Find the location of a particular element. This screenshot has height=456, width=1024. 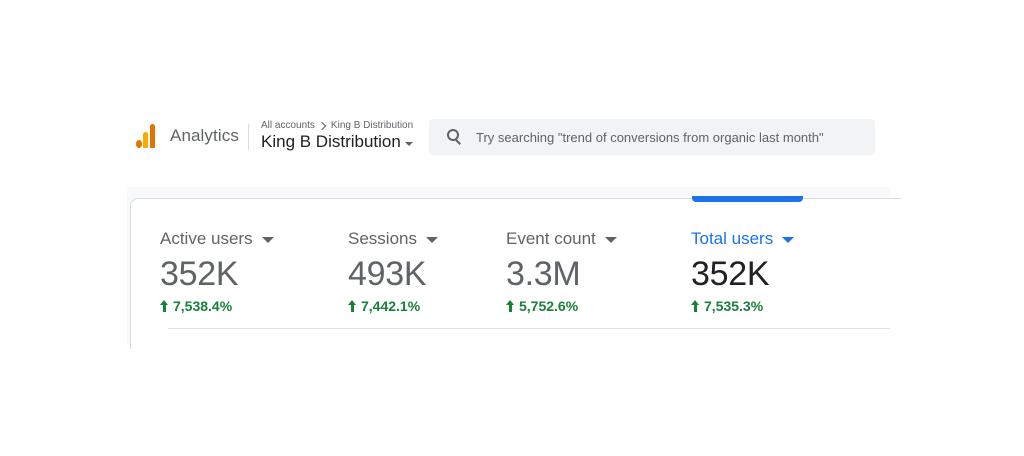

metric-change: 5,752.6% is located at coordinates (561, 306).